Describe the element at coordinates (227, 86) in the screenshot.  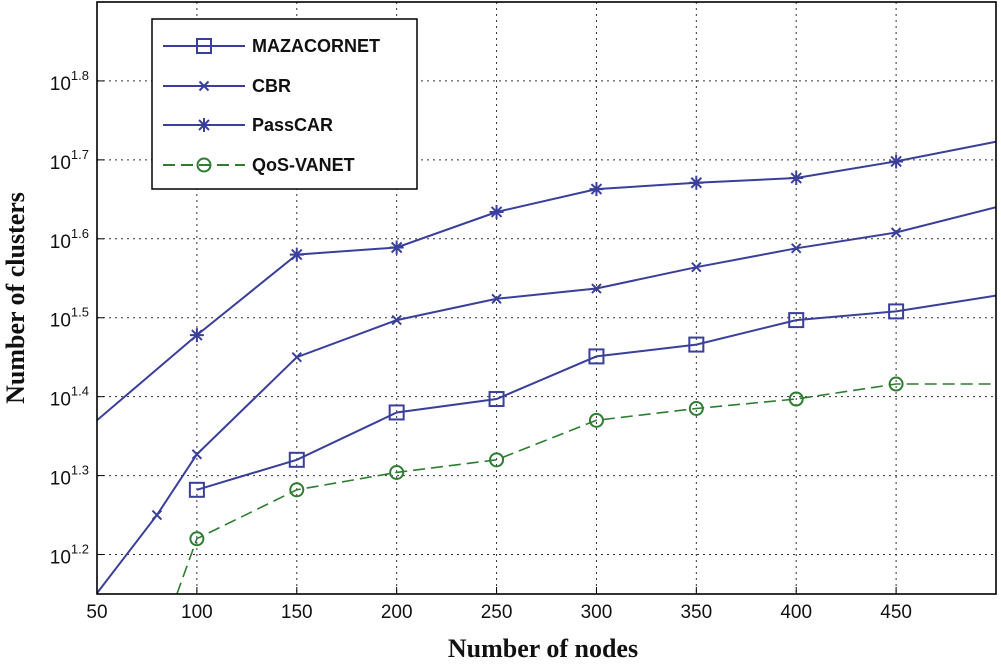
I see `legend-entry-cbr: CBR` at that location.